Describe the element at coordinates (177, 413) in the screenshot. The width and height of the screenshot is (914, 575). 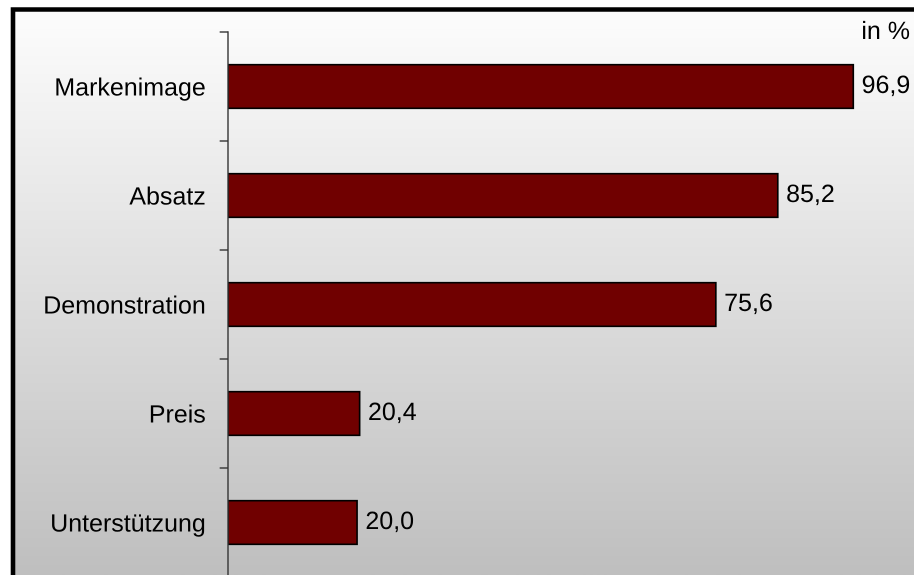
I see `y-tick-label: Preis` at that location.